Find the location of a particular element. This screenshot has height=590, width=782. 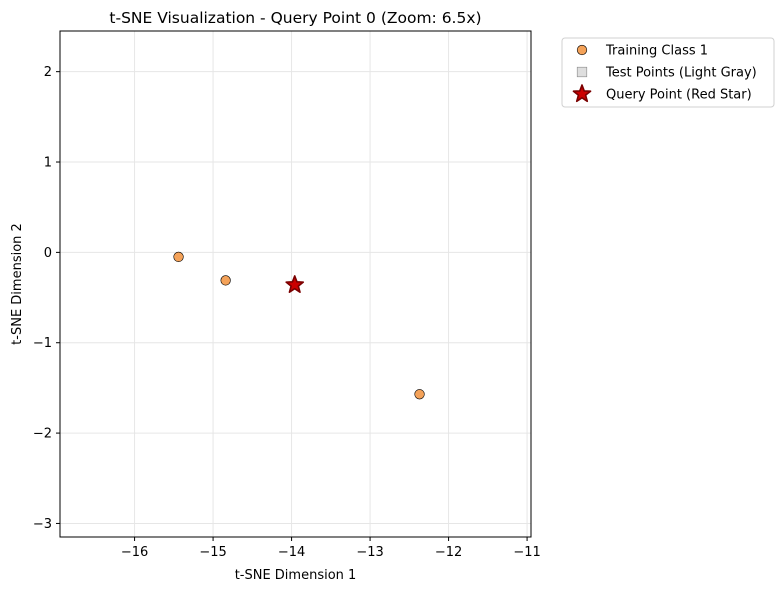

x-tick-label: −15 is located at coordinates (212, 552).